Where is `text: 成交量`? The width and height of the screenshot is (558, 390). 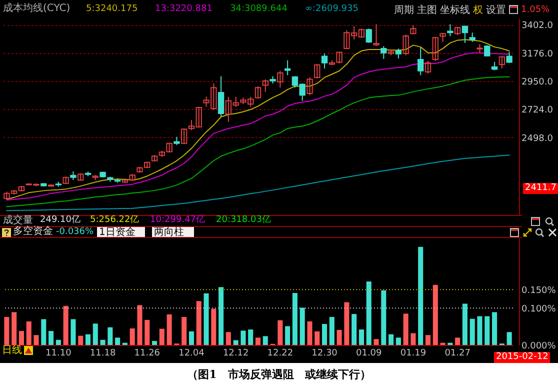 text: 成交量 is located at coordinates (18, 220).